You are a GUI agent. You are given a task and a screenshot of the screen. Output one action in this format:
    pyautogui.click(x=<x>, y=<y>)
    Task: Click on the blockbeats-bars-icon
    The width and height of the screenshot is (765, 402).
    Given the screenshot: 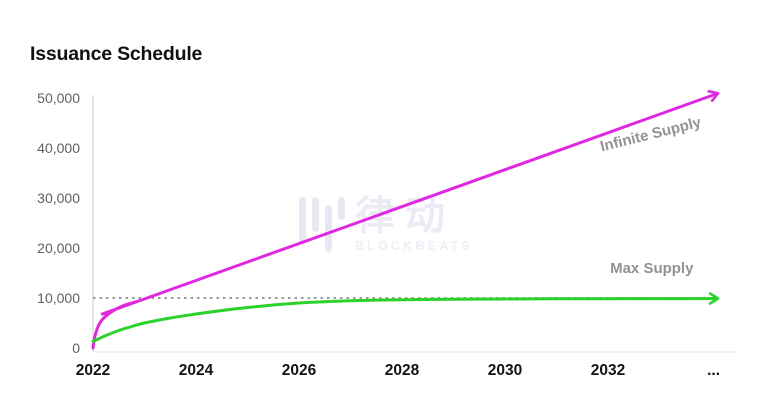 What is the action you would take?
    pyautogui.click(x=322, y=224)
    